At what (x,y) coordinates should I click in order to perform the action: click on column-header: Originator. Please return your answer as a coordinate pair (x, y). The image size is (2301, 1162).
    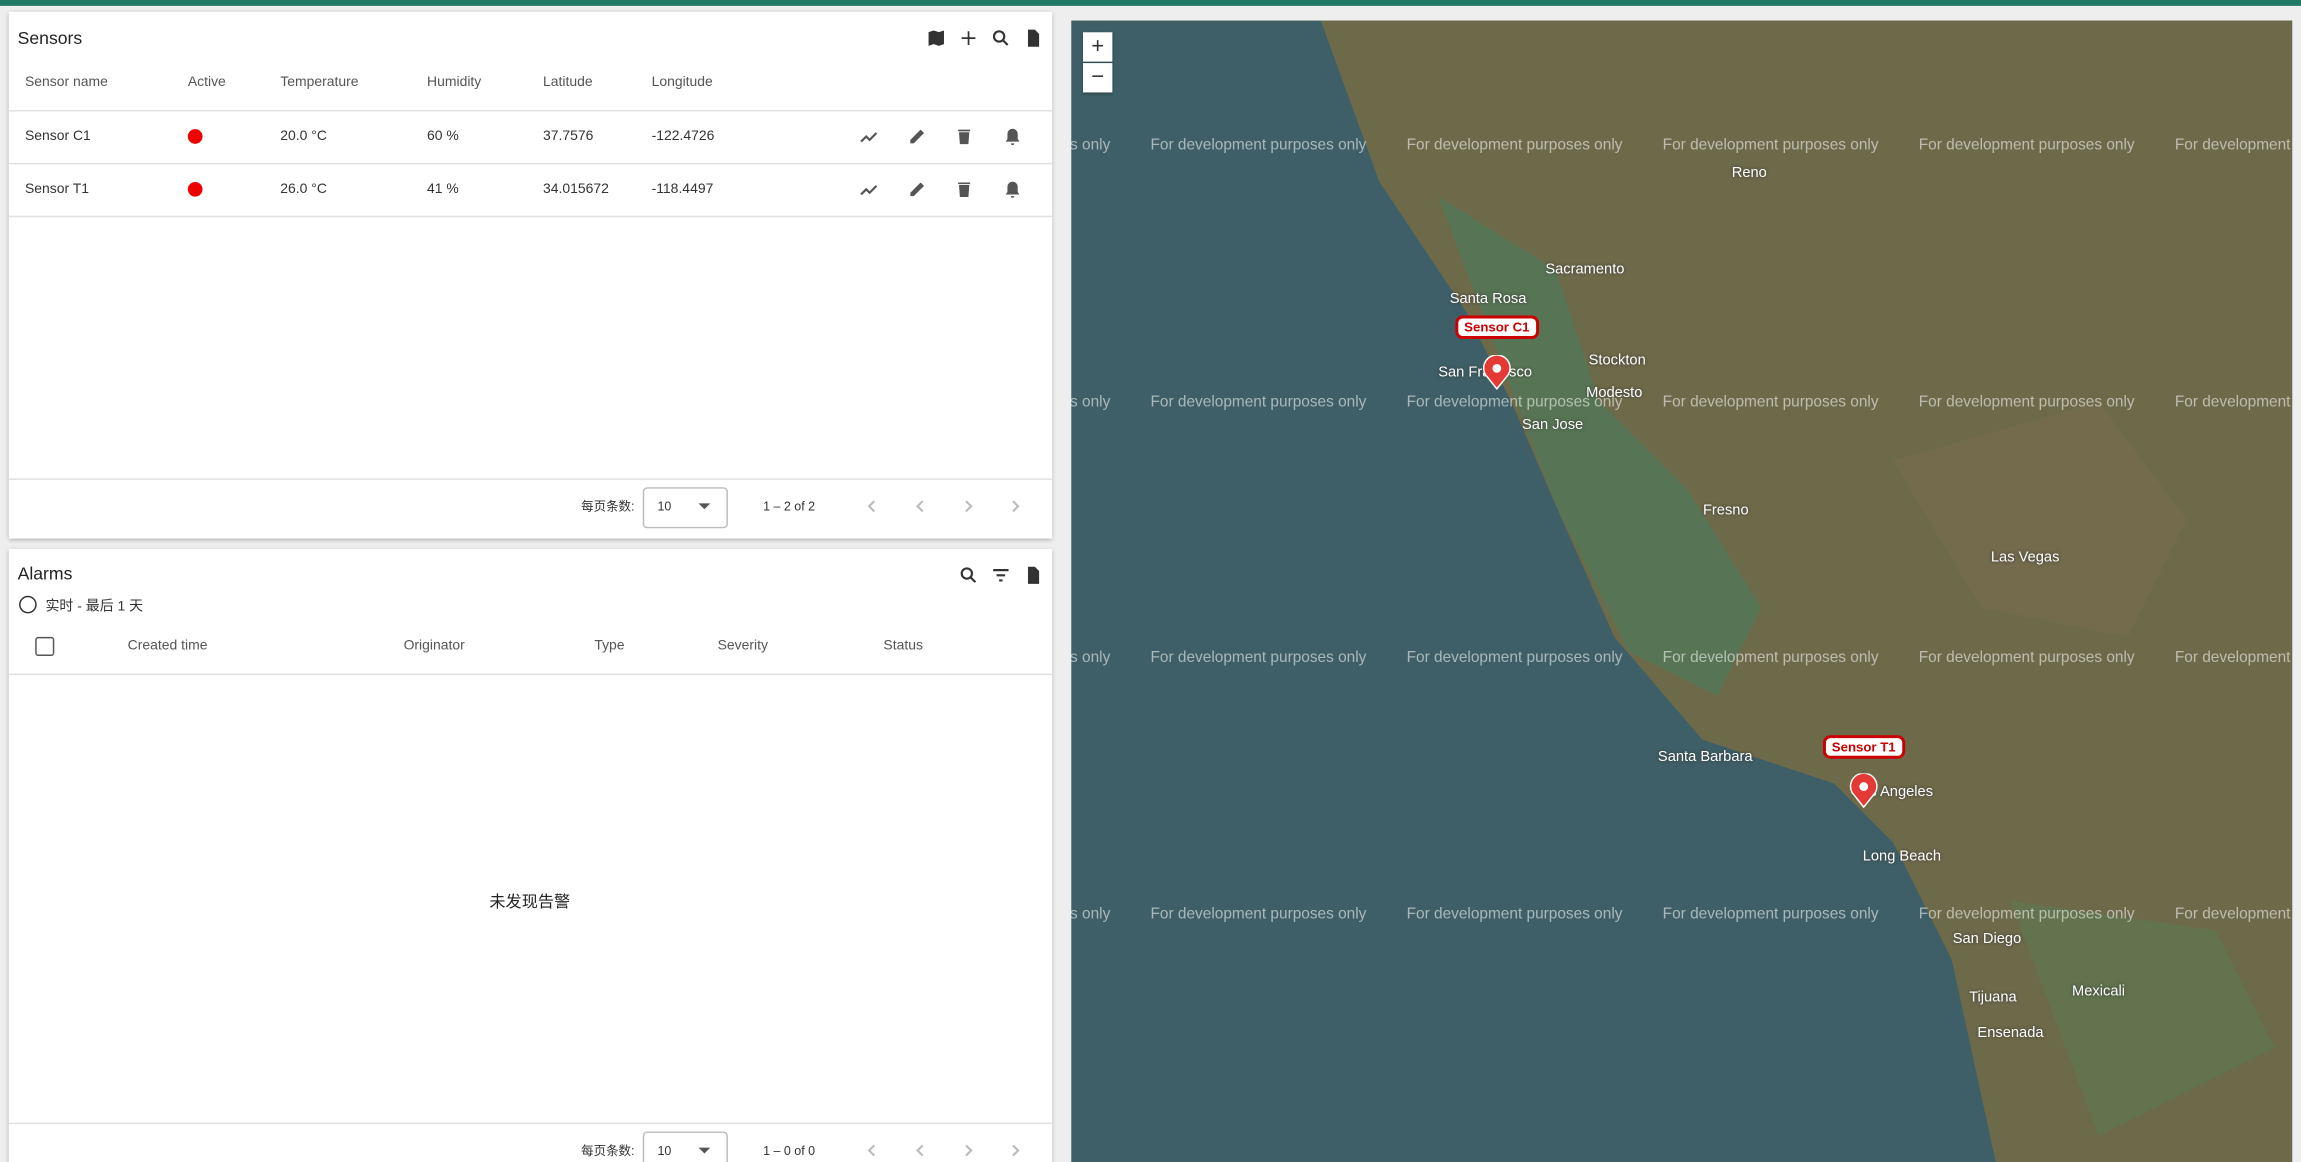
    Looking at the image, I should click on (434, 645).